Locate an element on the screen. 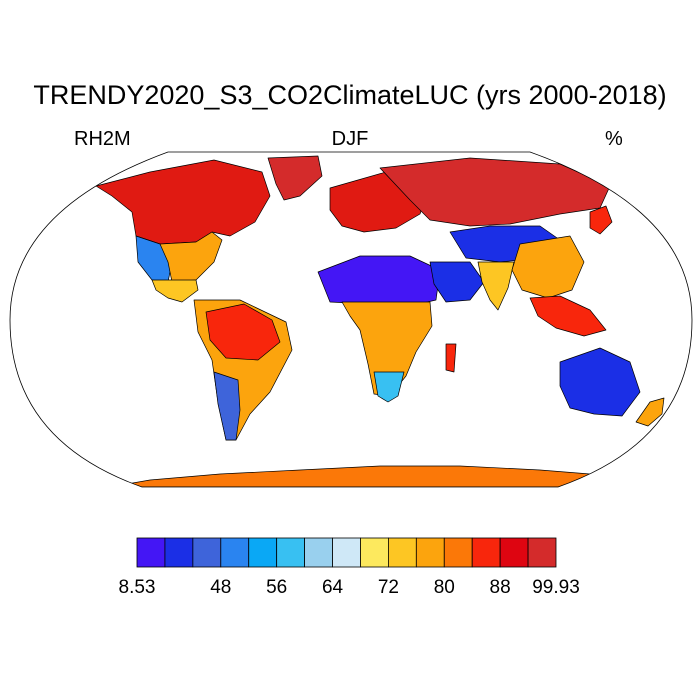  colorbar-tick-label: 8.53 is located at coordinates (137, 587).